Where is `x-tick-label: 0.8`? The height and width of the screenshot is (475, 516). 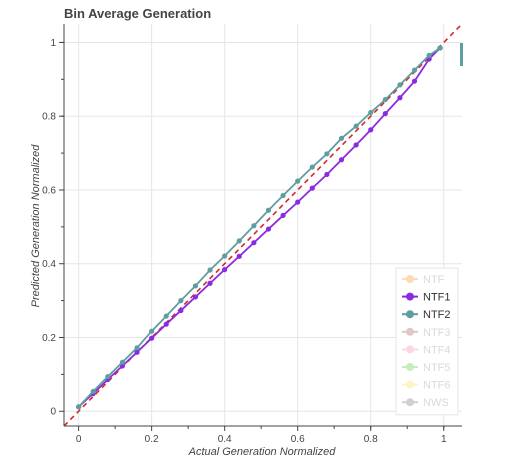
x-tick-label: 0.8 is located at coordinates (371, 439).